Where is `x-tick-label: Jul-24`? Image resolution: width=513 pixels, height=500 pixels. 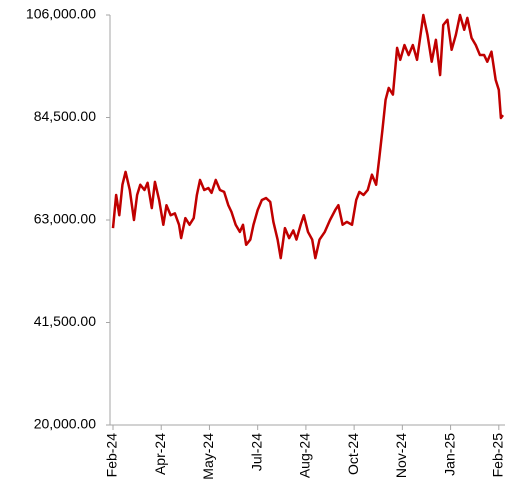 x-tick-label: Jul-24 is located at coordinates (256, 452).